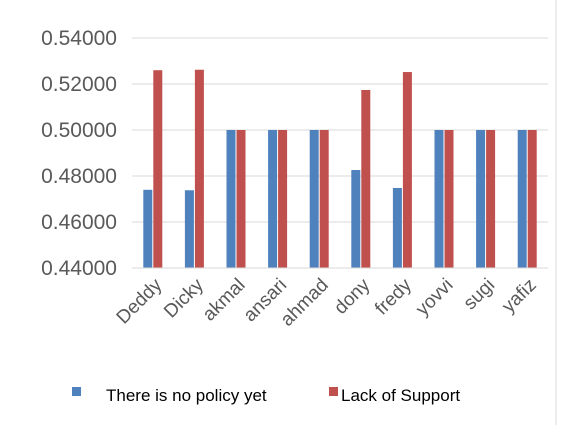 The image size is (563, 425). What do you see at coordinates (393, 296) in the screenshot?
I see `x-category-label: fredy` at bounding box center [393, 296].